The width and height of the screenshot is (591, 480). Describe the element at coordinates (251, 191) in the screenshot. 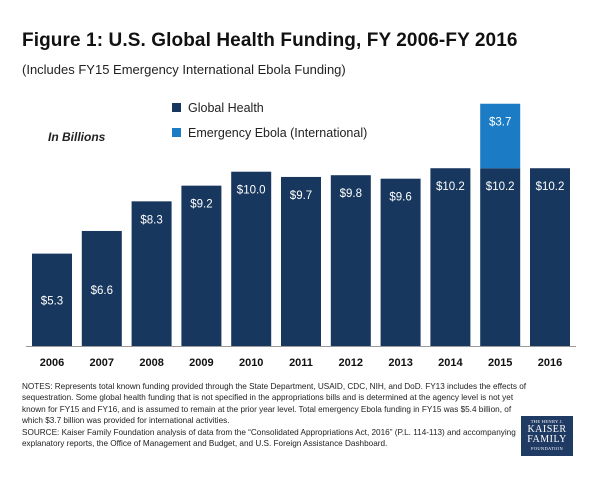

I see `value-label-global-health-2010: $10.0` at that location.